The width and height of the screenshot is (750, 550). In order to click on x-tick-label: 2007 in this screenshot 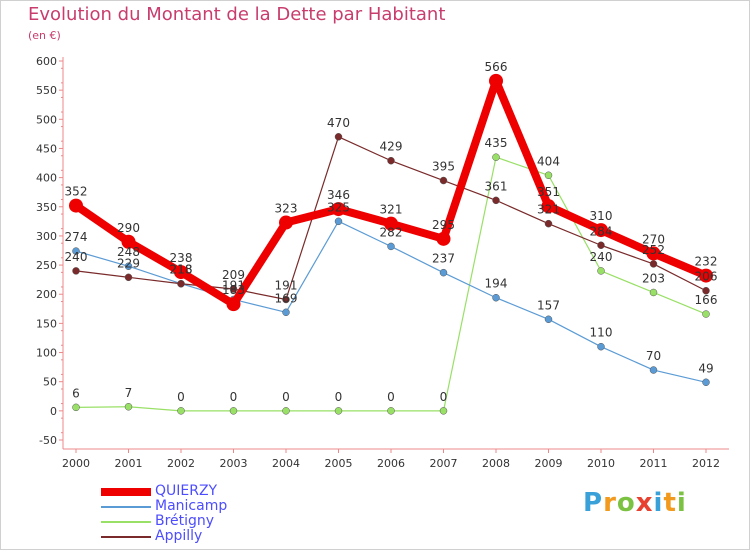, I will do `click(444, 463)`.